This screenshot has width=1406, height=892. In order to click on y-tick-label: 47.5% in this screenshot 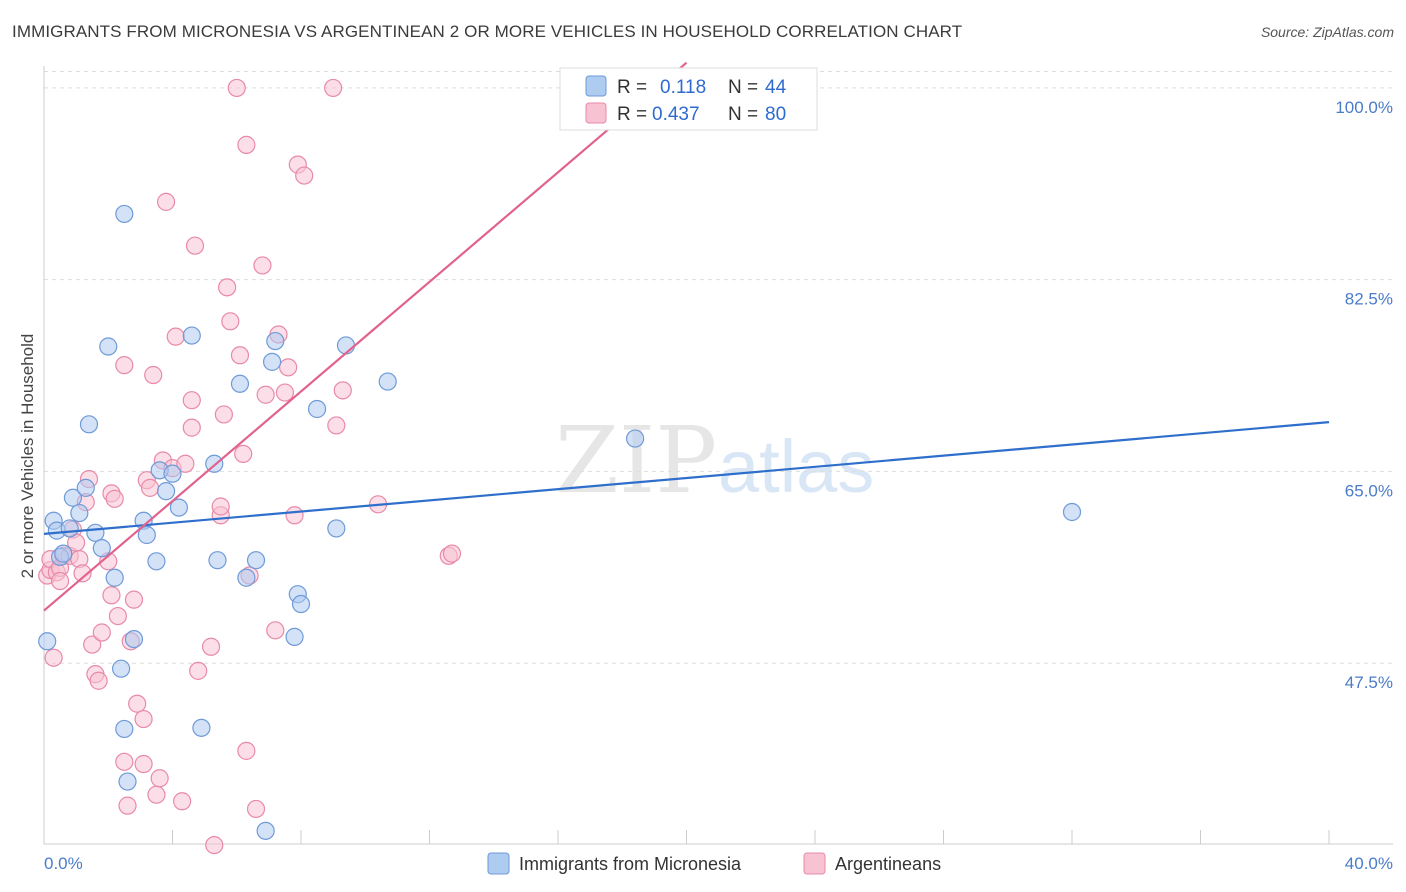, I will do `click(1369, 682)`.